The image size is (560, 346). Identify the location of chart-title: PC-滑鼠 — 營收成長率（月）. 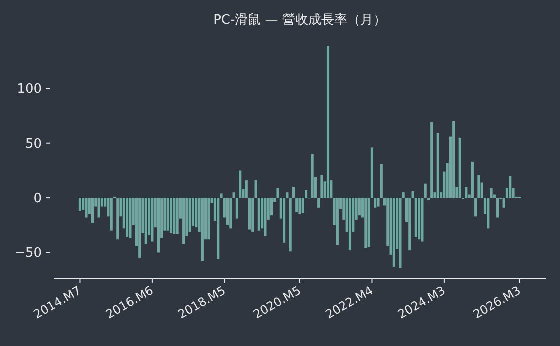
(300, 20).